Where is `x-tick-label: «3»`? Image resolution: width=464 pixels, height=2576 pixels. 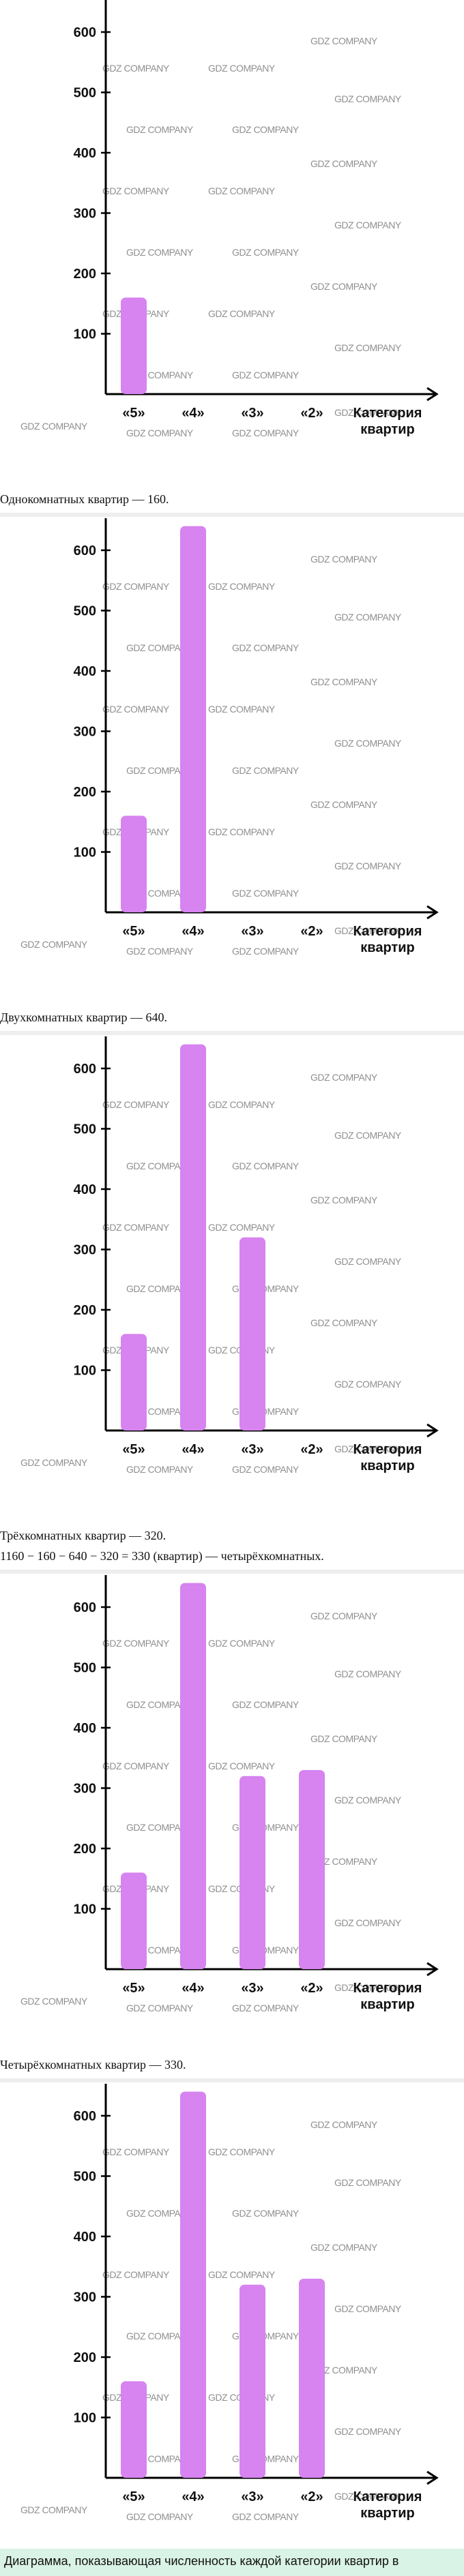 x-tick-label: «3» is located at coordinates (252, 413).